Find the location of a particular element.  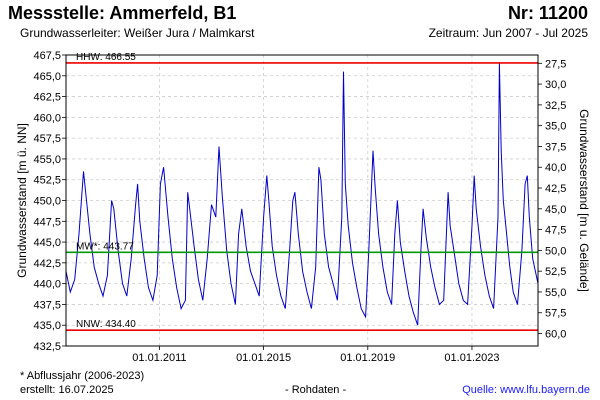

y-tick-label: 465,0 is located at coordinates (47, 77).